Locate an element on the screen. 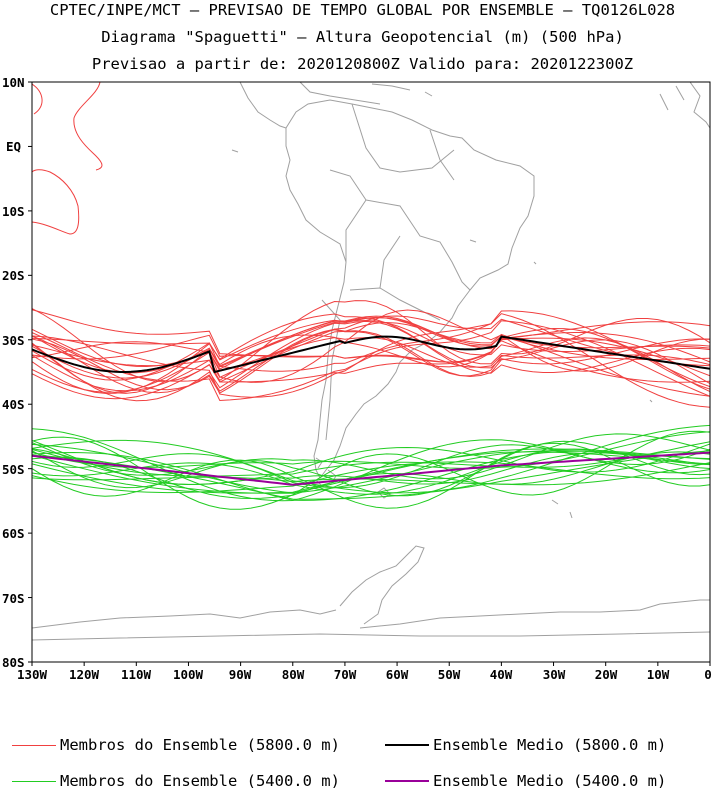  antarctica-coast-east is located at coordinates (534, 614).